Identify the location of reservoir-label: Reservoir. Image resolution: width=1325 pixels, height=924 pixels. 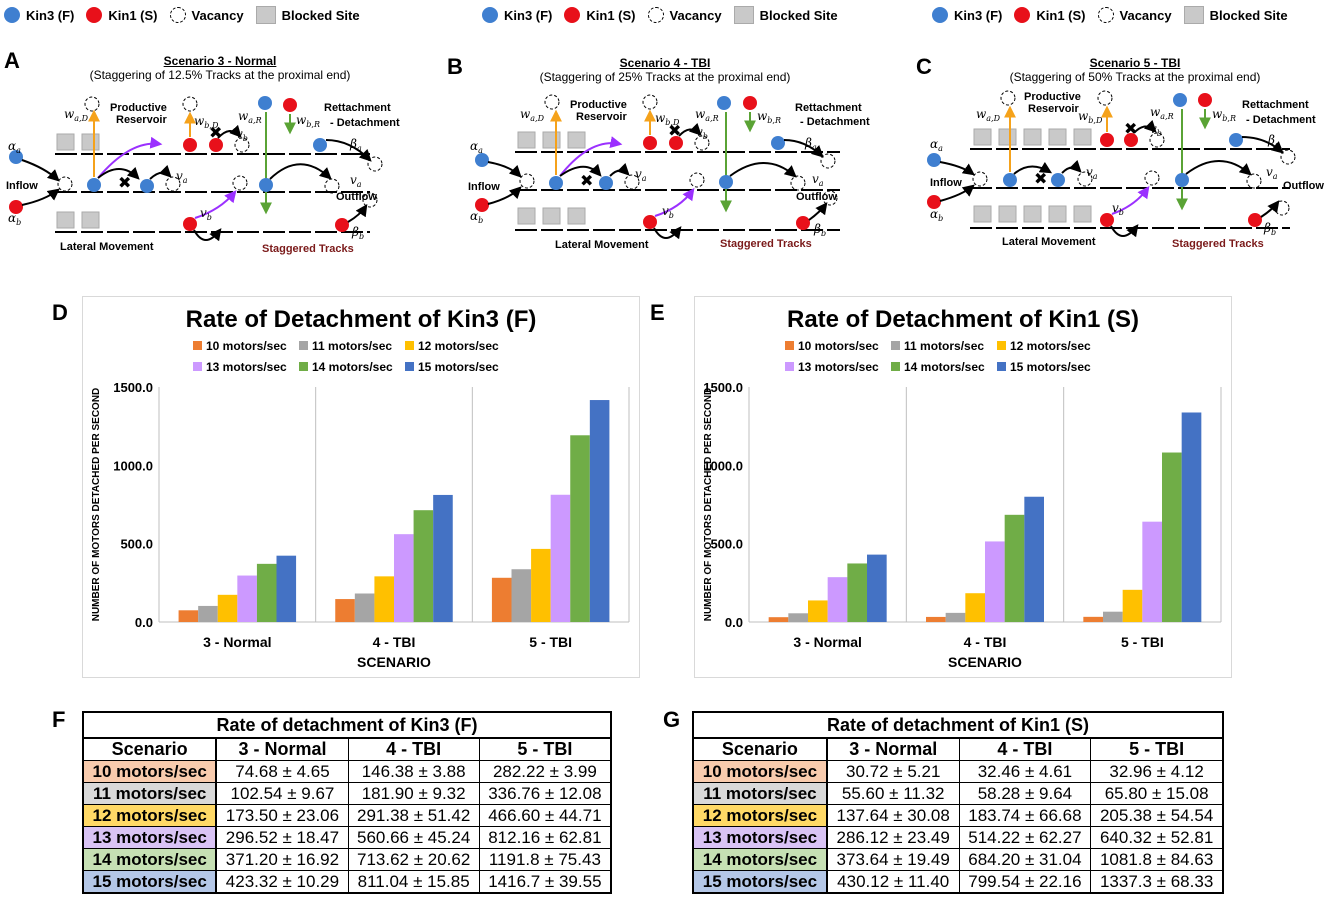
(1053, 109).